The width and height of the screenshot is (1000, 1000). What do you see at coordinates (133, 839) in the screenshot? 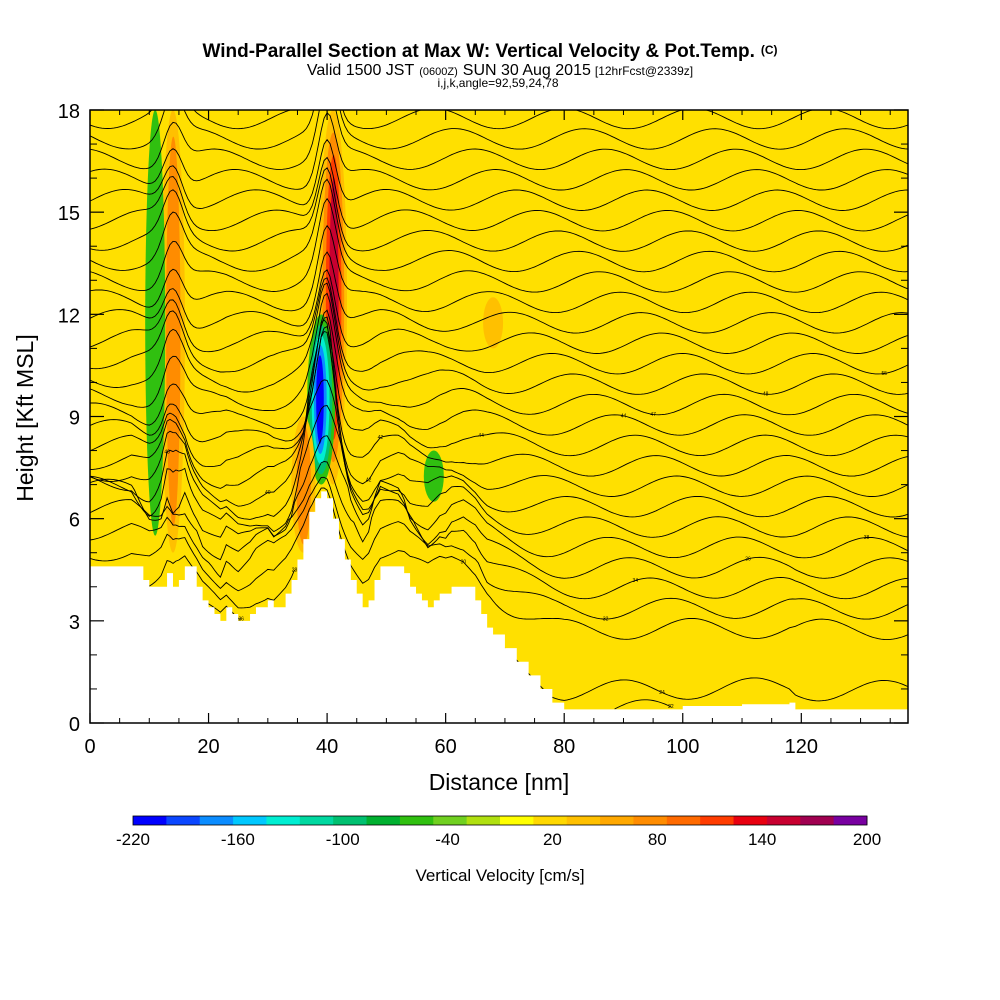
I see `colorbar-tick-label: -220` at bounding box center [133, 839].